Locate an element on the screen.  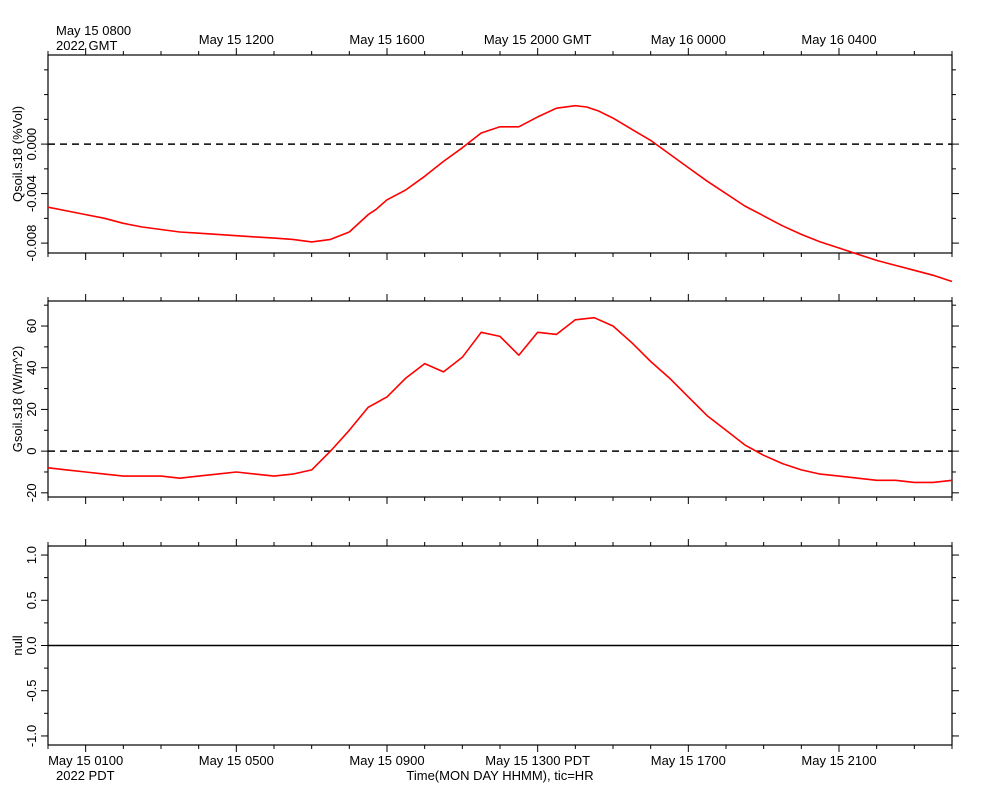
bottom-axis-tick-label: May 15 1300 PDT is located at coordinates (537, 760).